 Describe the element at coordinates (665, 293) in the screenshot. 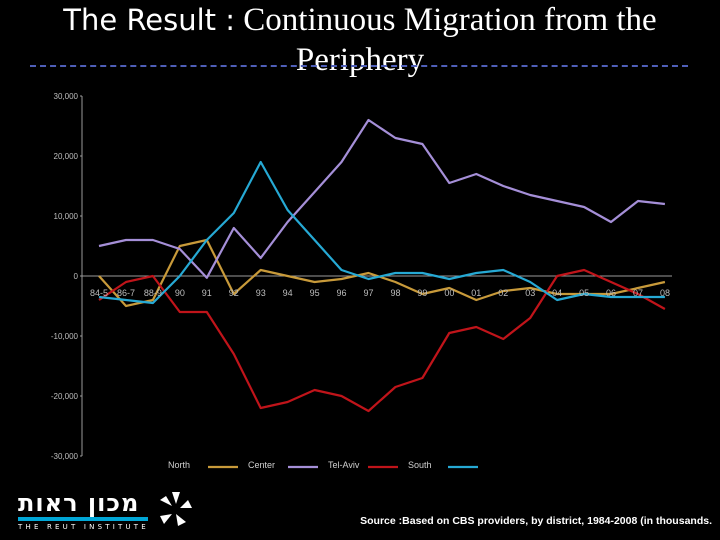

I see `x-tick-label: 08` at that location.